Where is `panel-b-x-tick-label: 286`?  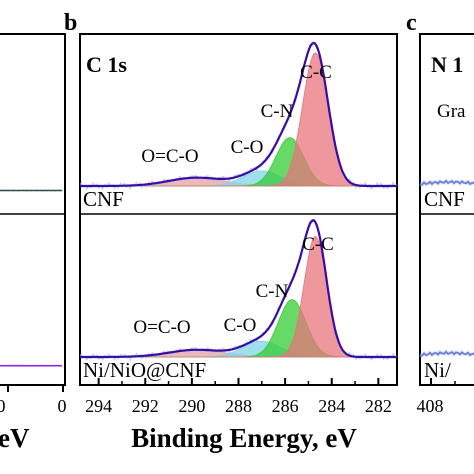
panel-b-x-tick-label: 286 is located at coordinates (285, 406).